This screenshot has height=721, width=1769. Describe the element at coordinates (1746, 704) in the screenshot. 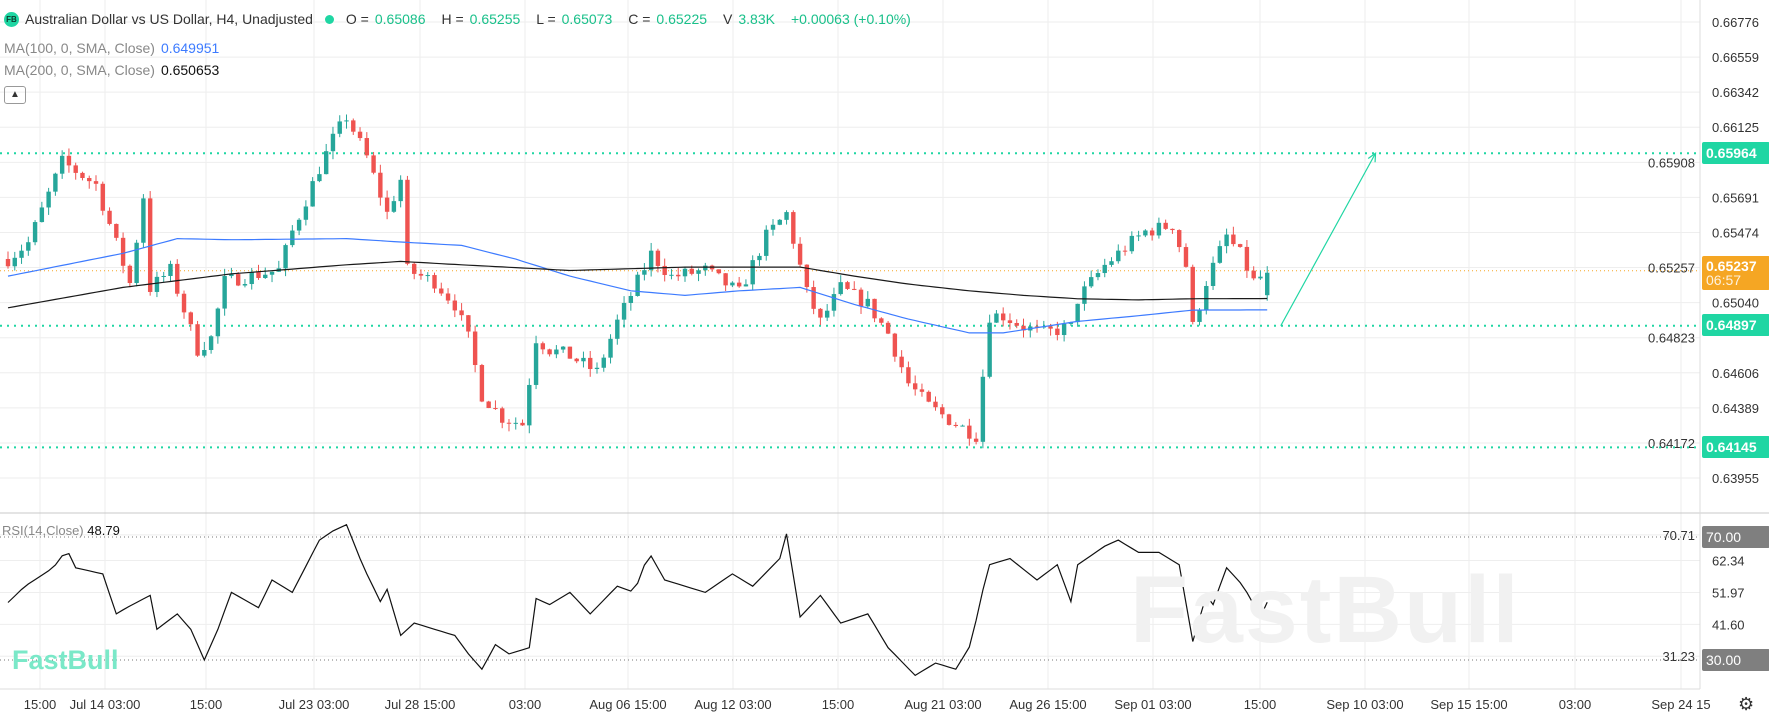

I see `gear-icon: ⚙` at that location.